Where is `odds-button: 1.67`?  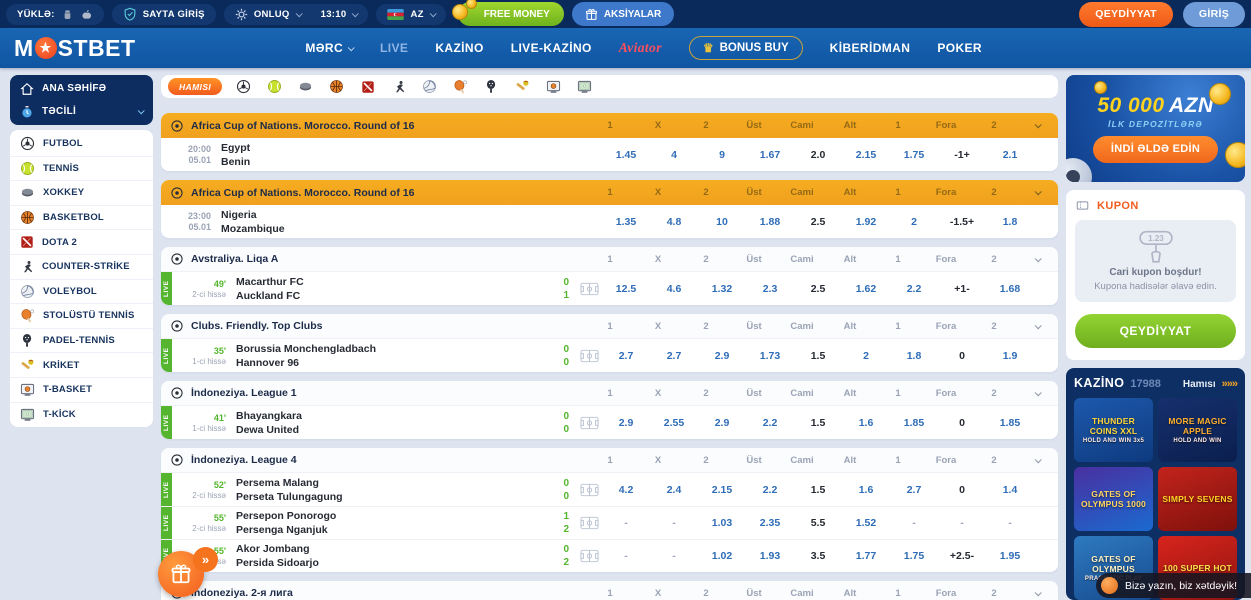
odds-button: 1.67 is located at coordinates (770, 154).